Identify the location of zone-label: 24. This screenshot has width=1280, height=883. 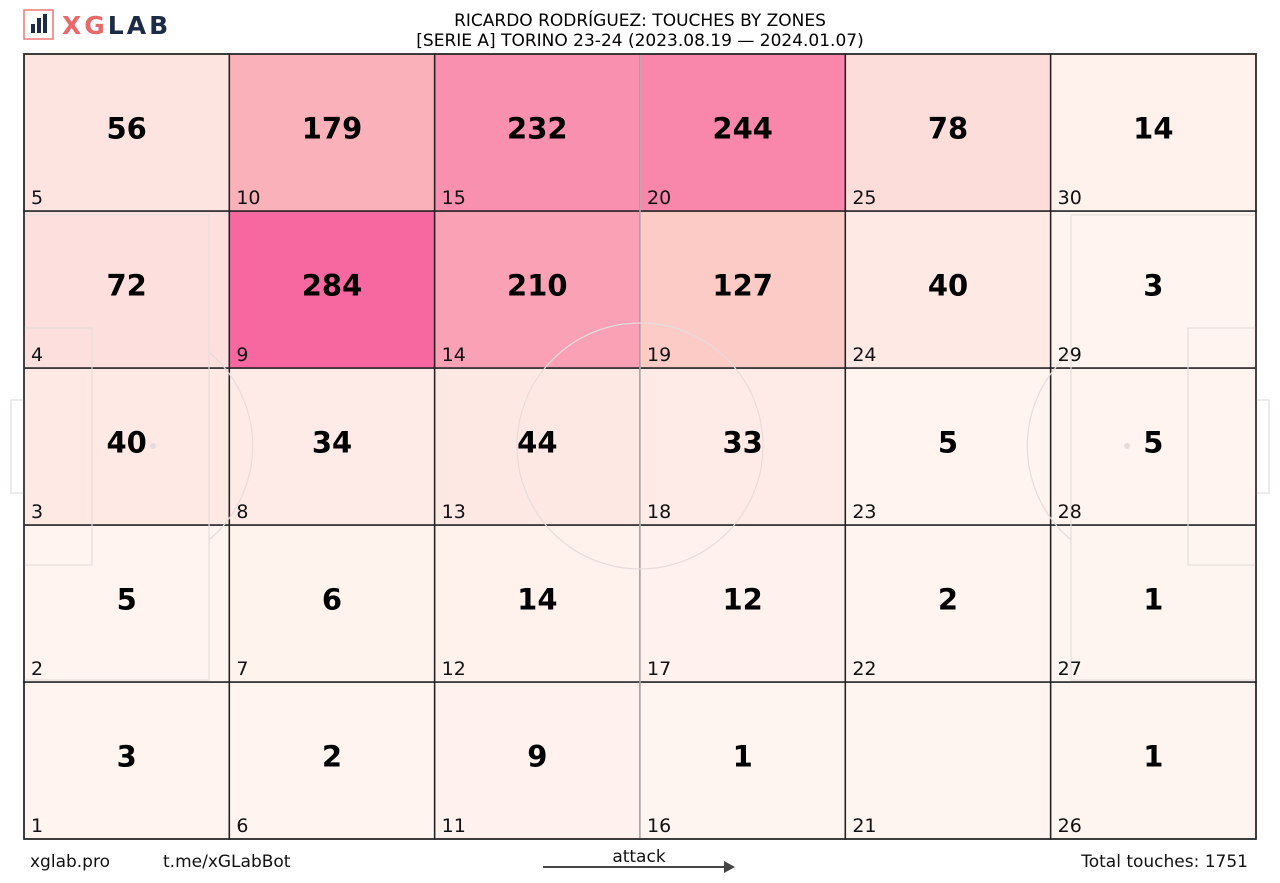
(864, 355).